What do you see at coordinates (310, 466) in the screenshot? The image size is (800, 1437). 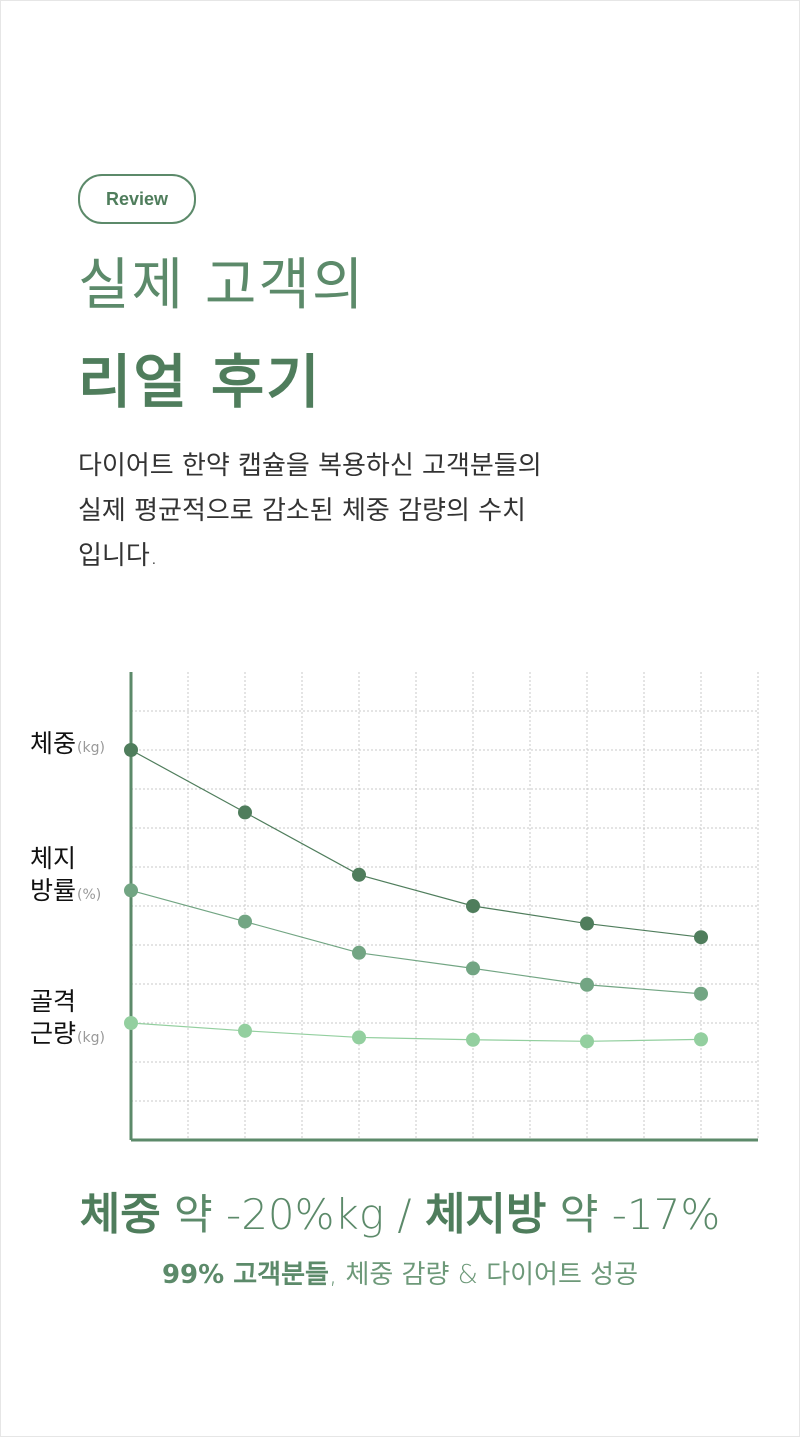 I see `description-line: 다이어트 한약 캡슐을 복용하신 고객분들의` at bounding box center [310, 466].